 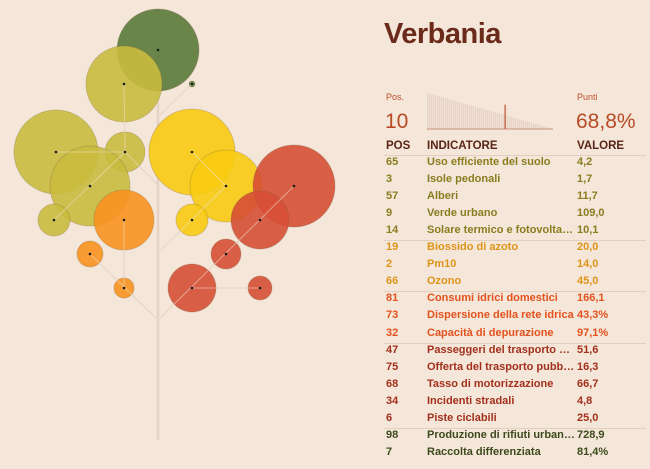 What do you see at coordinates (473, 247) in the screenshot?
I see `row-indicator: Biossido di azoto` at bounding box center [473, 247].